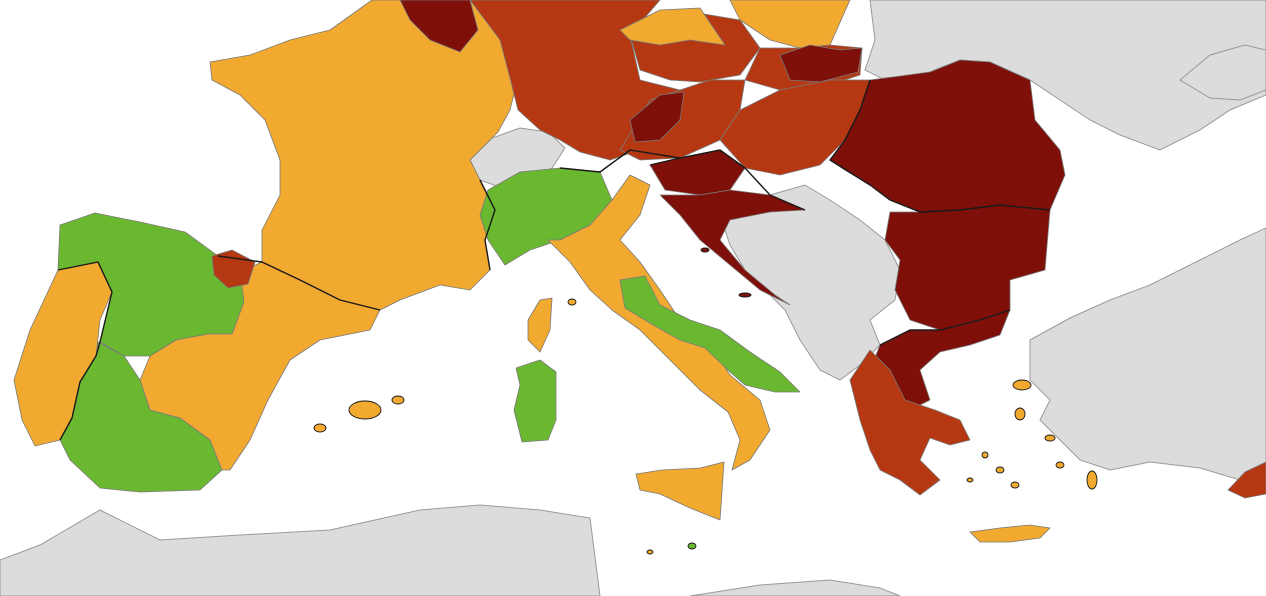  What do you see at coordinates (1222, 72) in the screenshot?
I see `crimea` at bounding box center [1222, 72].